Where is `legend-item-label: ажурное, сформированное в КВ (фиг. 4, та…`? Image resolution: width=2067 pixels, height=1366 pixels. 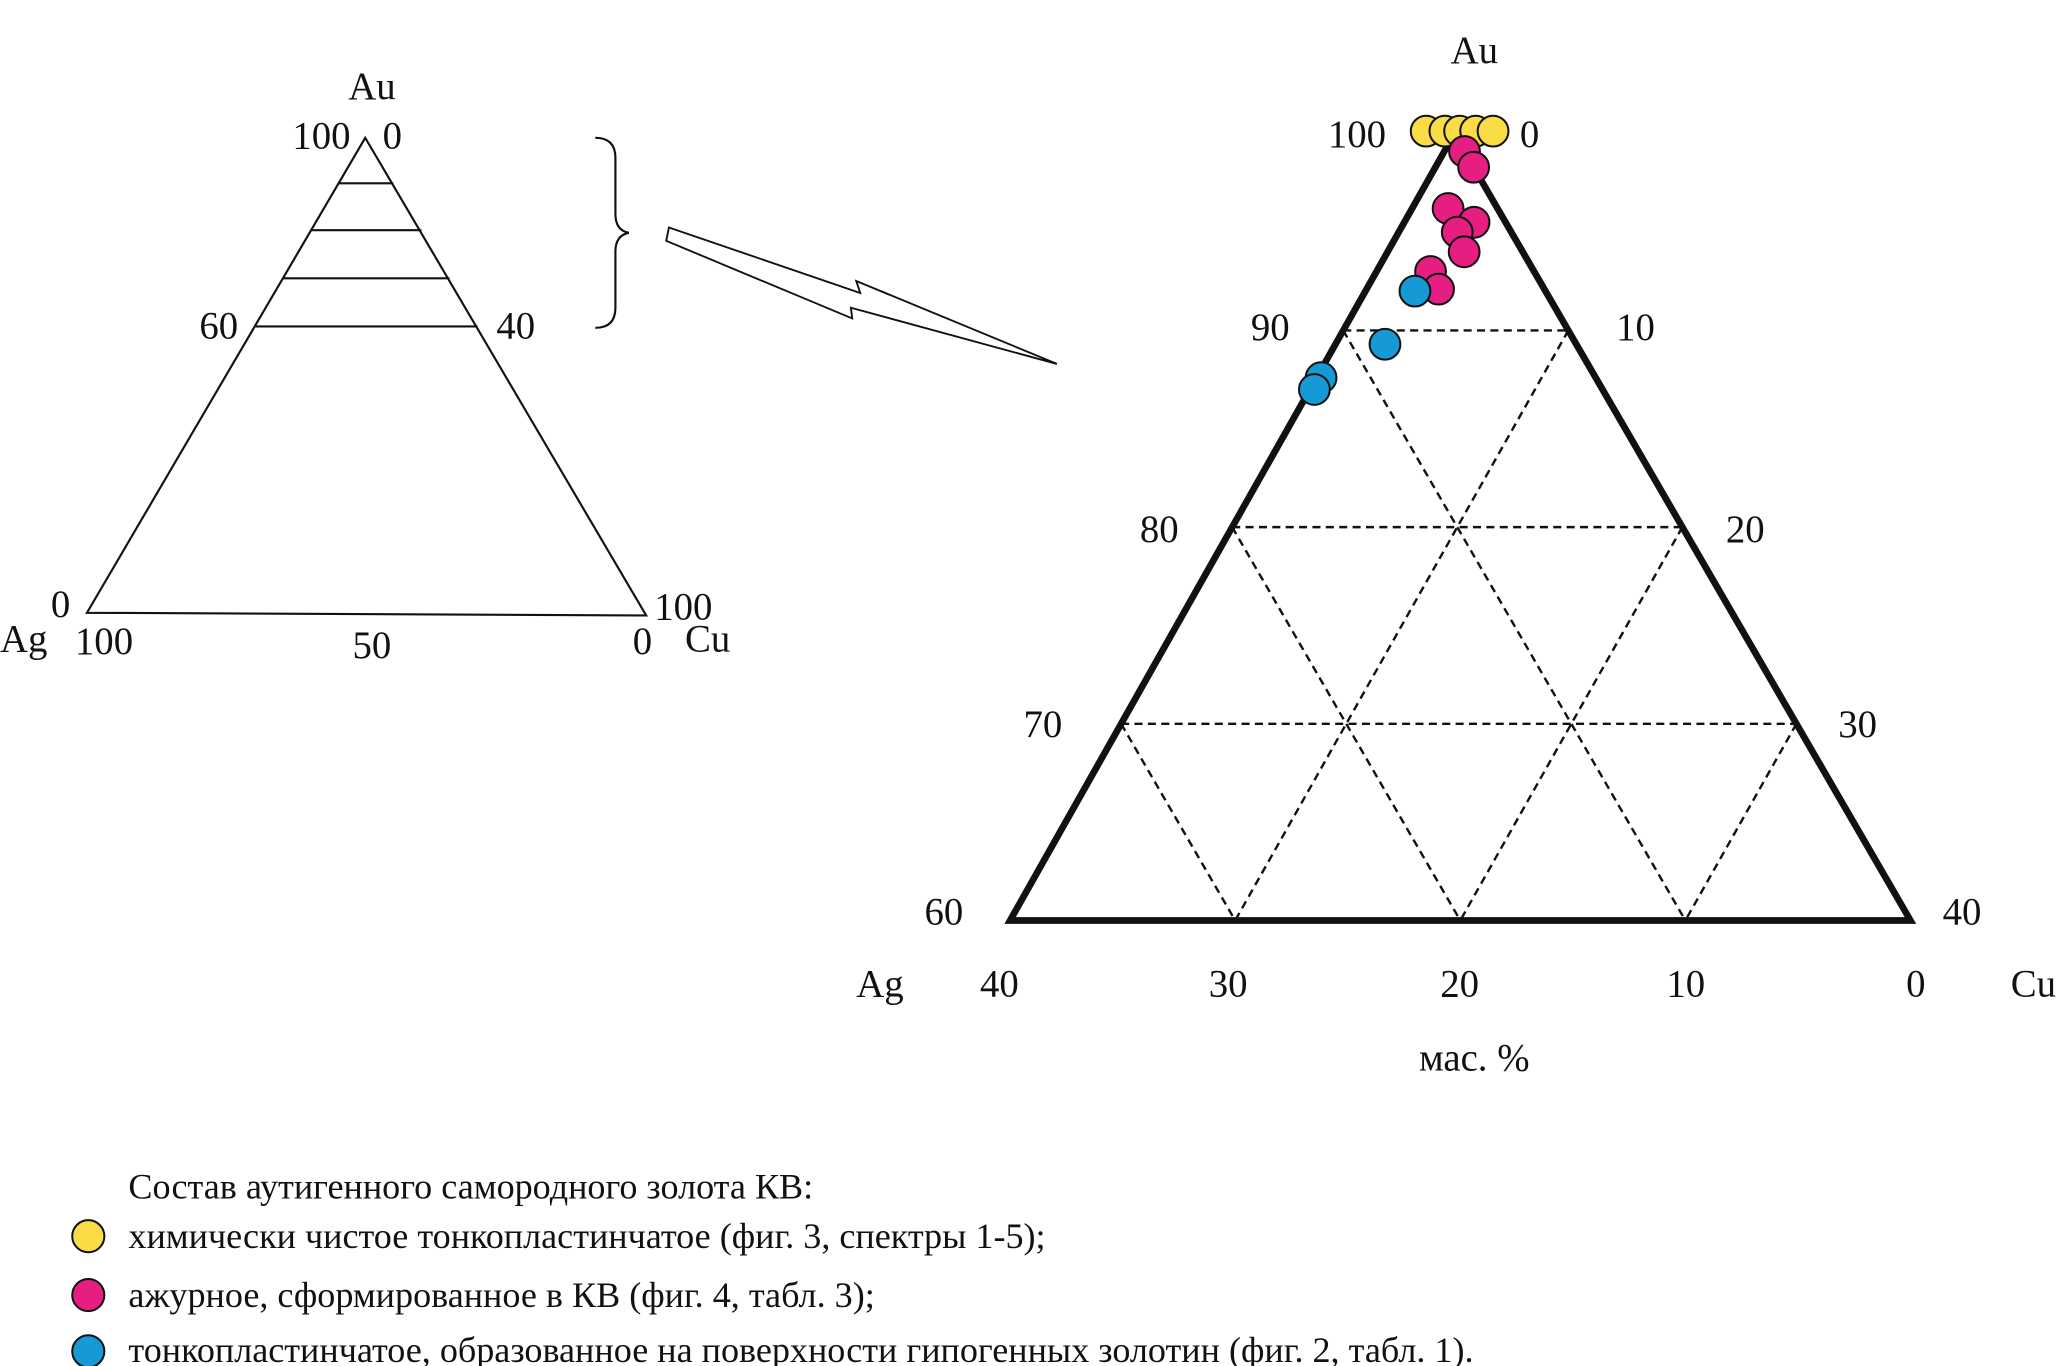 legend-item-label: ажурное, сформированное в КВ (фиг. 4, та… is located at coordinates (501, 1295).